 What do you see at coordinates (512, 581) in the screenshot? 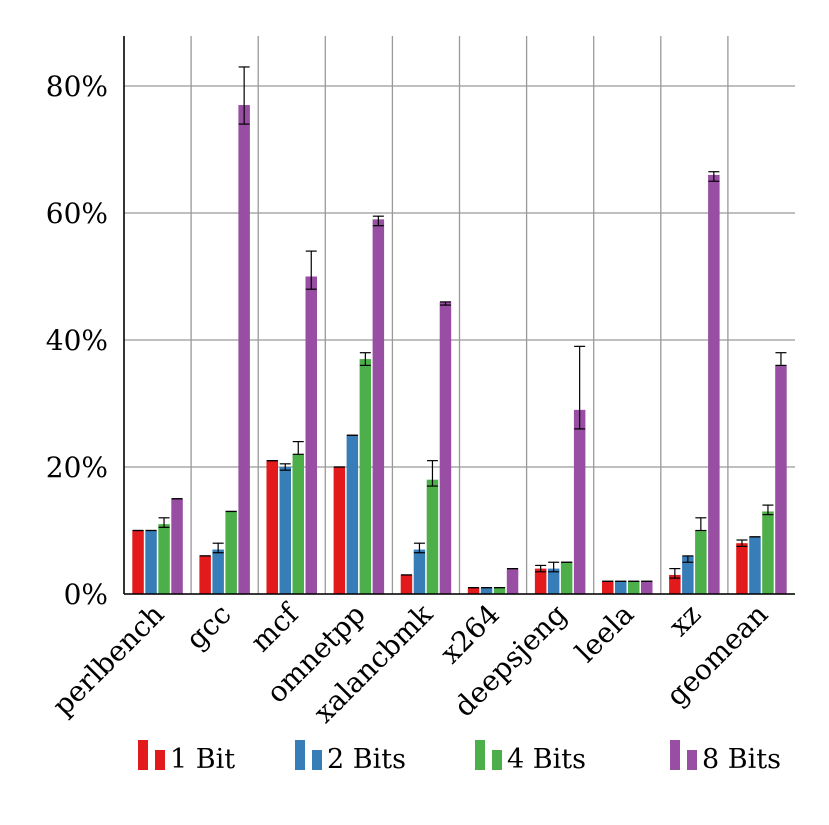
I see `bar-x264-8-bits` at bounding box center [512, 581].